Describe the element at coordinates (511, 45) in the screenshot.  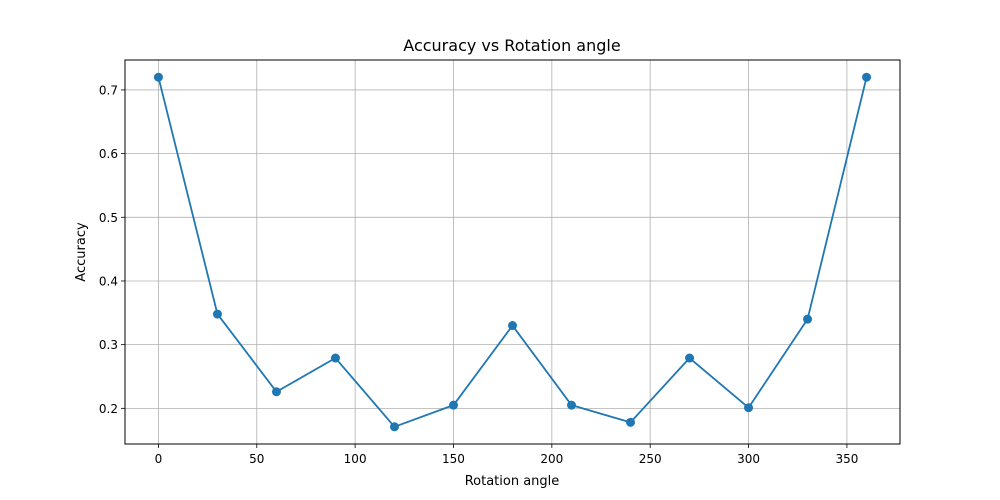
I see `chart-title: Accuracy vs Rotation angle` at that location.